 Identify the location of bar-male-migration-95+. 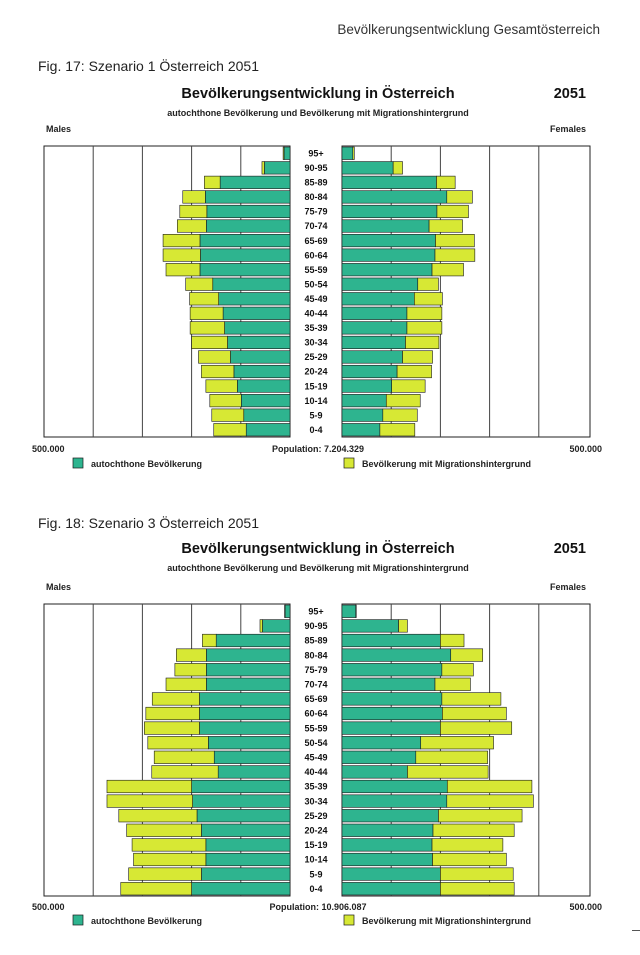
(283, 153).